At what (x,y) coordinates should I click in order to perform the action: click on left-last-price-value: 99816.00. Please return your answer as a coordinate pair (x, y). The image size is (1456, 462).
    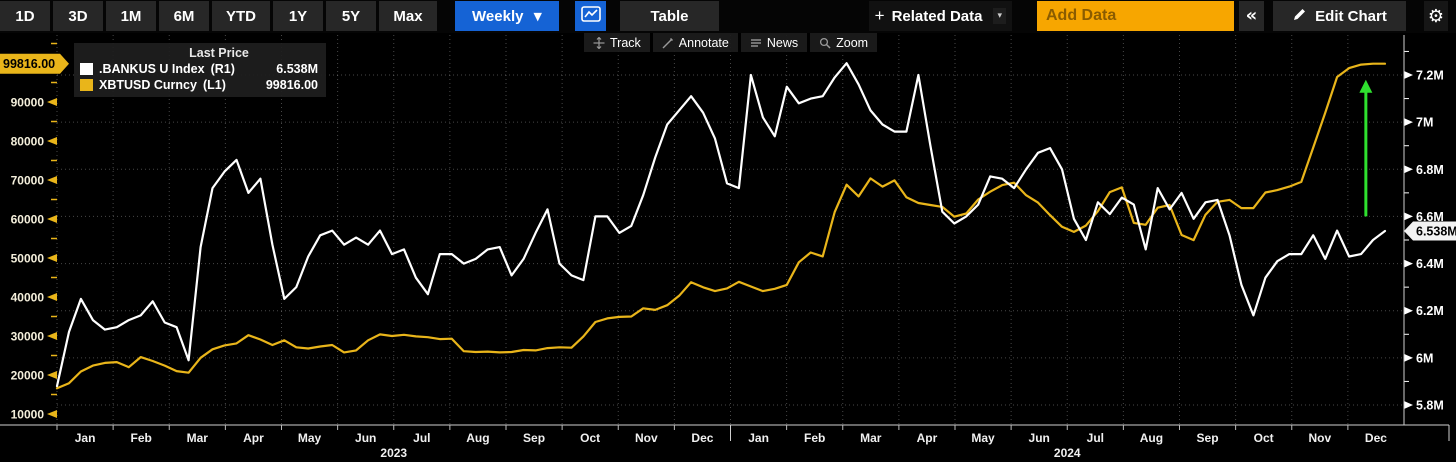
    Looking at the image, I should click on (29, 64).